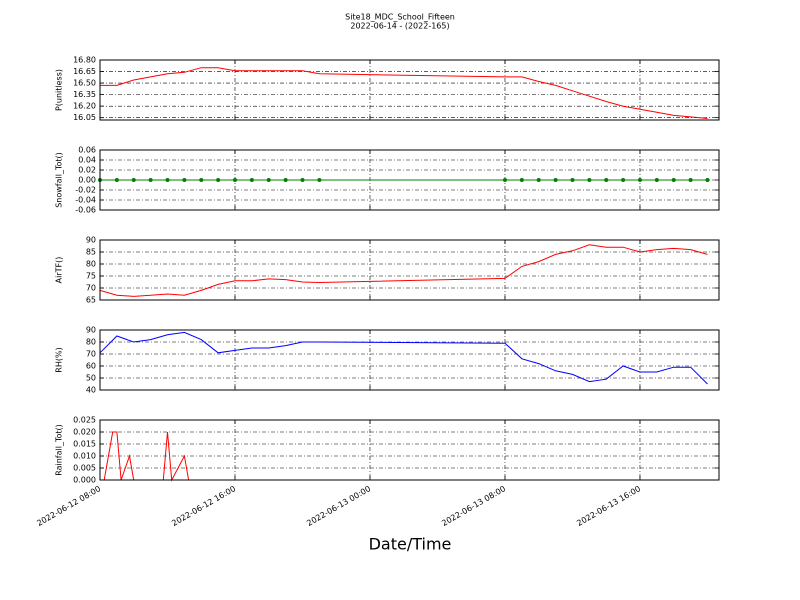 Image resolution: width=800 pixels, height=600 pixels. Describe the element at coordinates (68, 506) in the screenshot. I see `x-tick-label: 2022-06-12 08:00` at that location.